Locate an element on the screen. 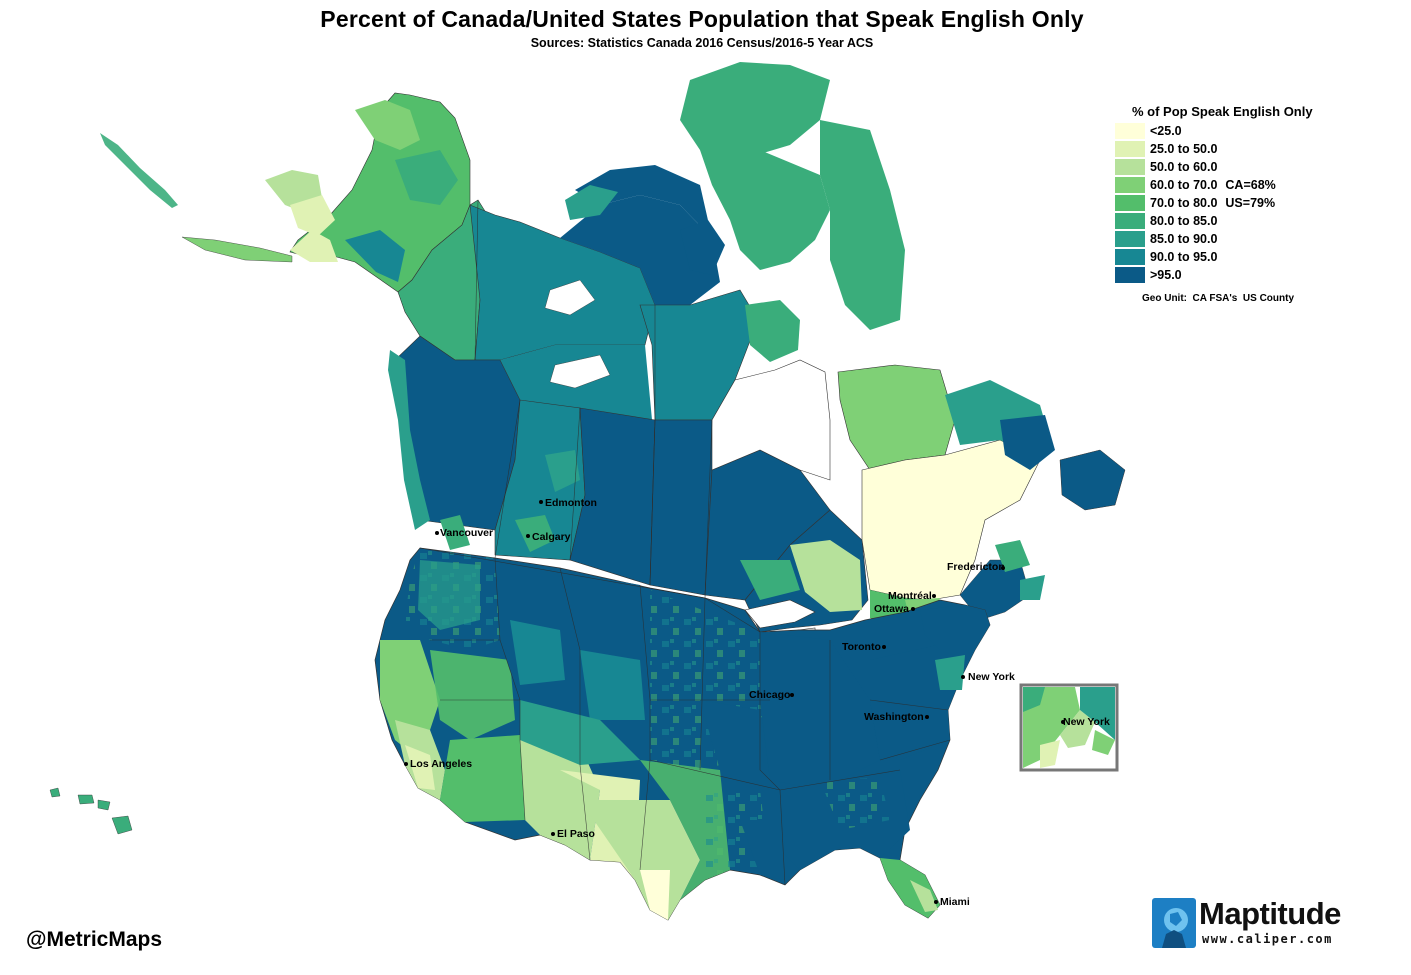  montreal-marker is located at coordinates (934, 596).